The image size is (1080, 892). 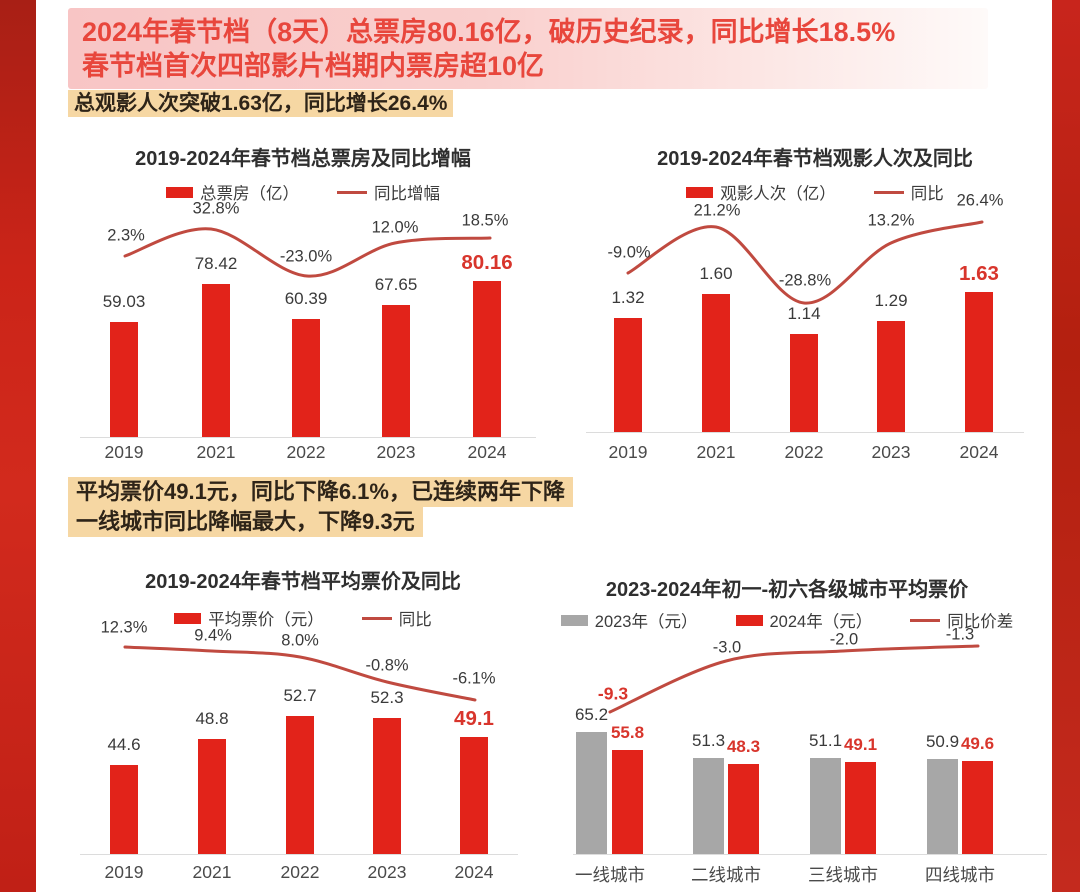 I want to click on x-tick-label: 二线城市, so click(x=726, y=875).